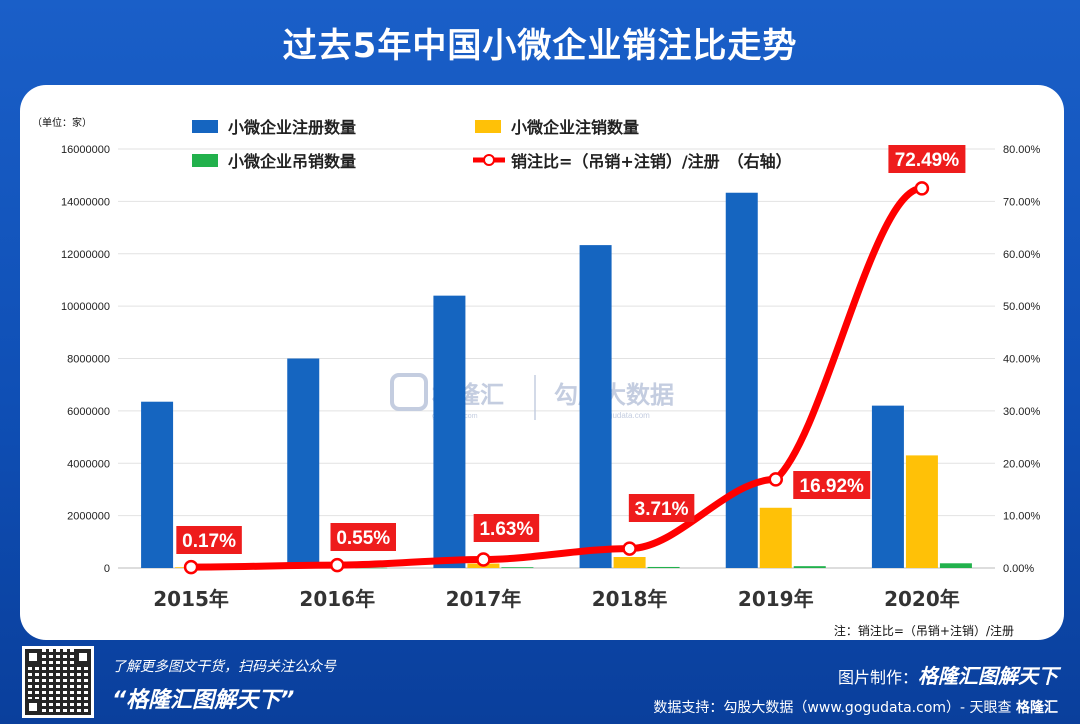  What do you see at coordinates (630, 599) in the screenshot?
I see `x-tick-label: 2018年` at bounding box center [630, 599].